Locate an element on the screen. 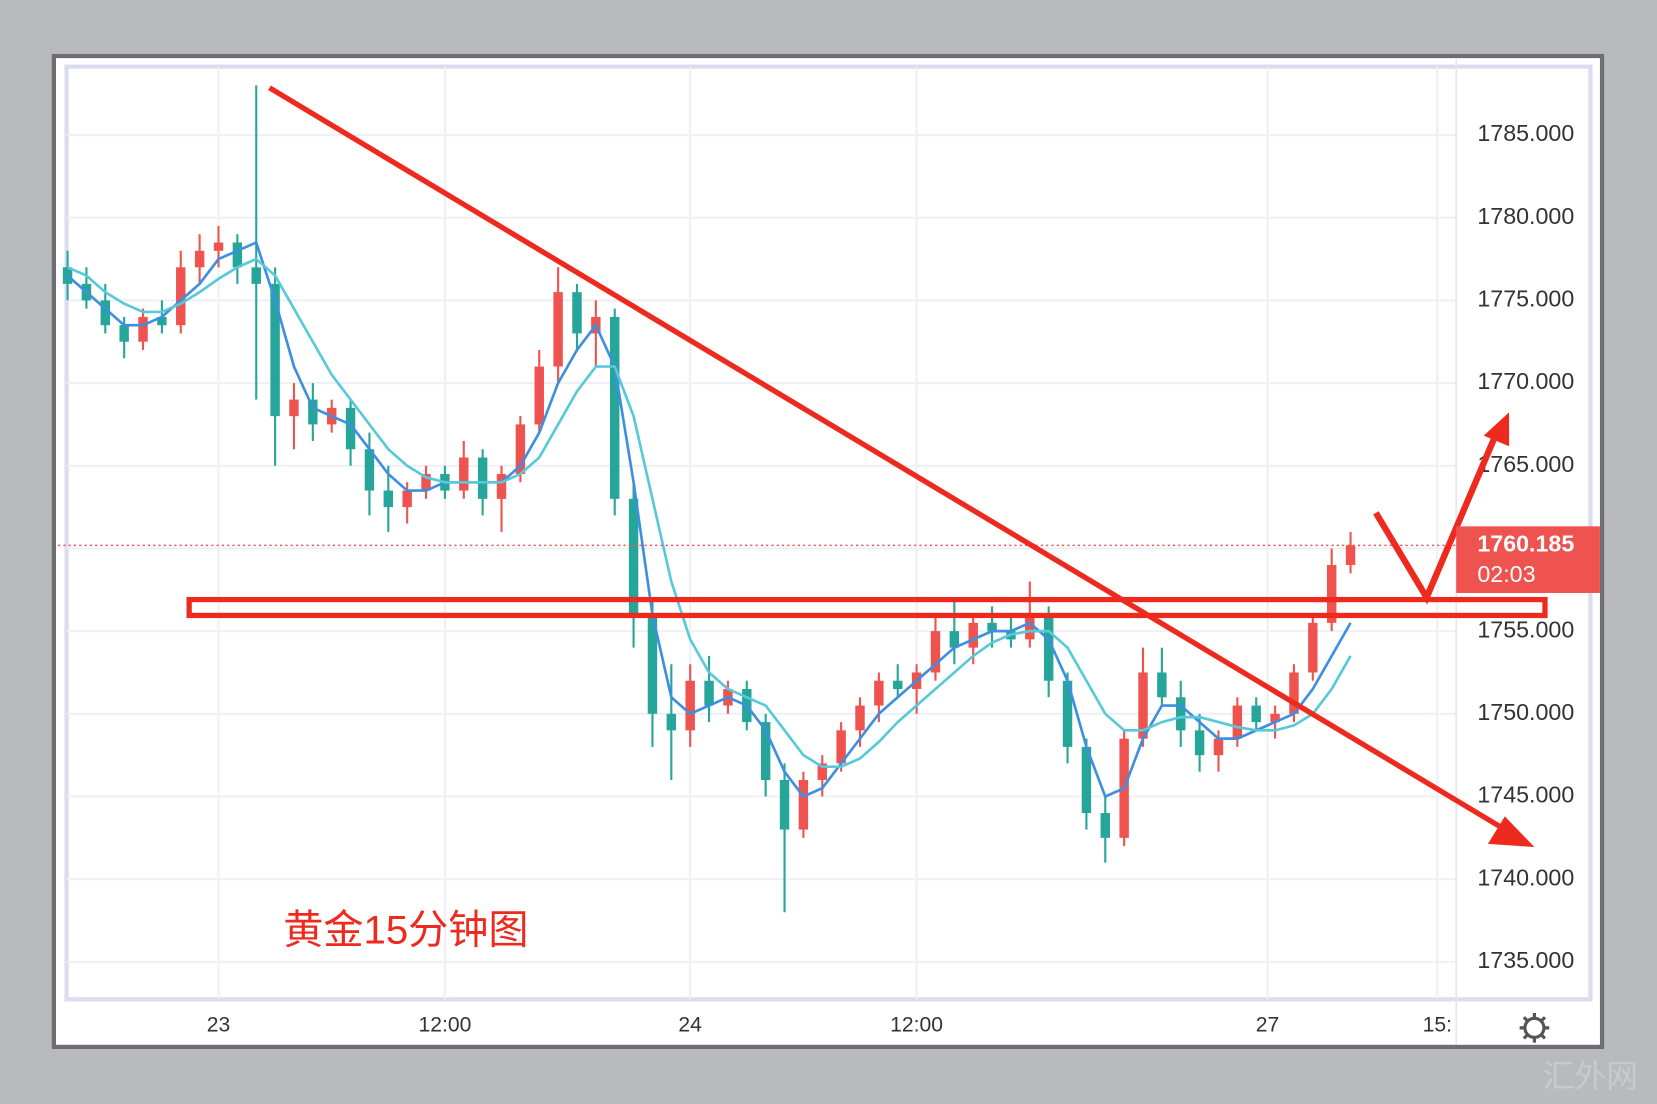 The height and width of the screenshot is (1104, 1657). y-tick-label: 1740.000 is located at coordinates (1525, 877).